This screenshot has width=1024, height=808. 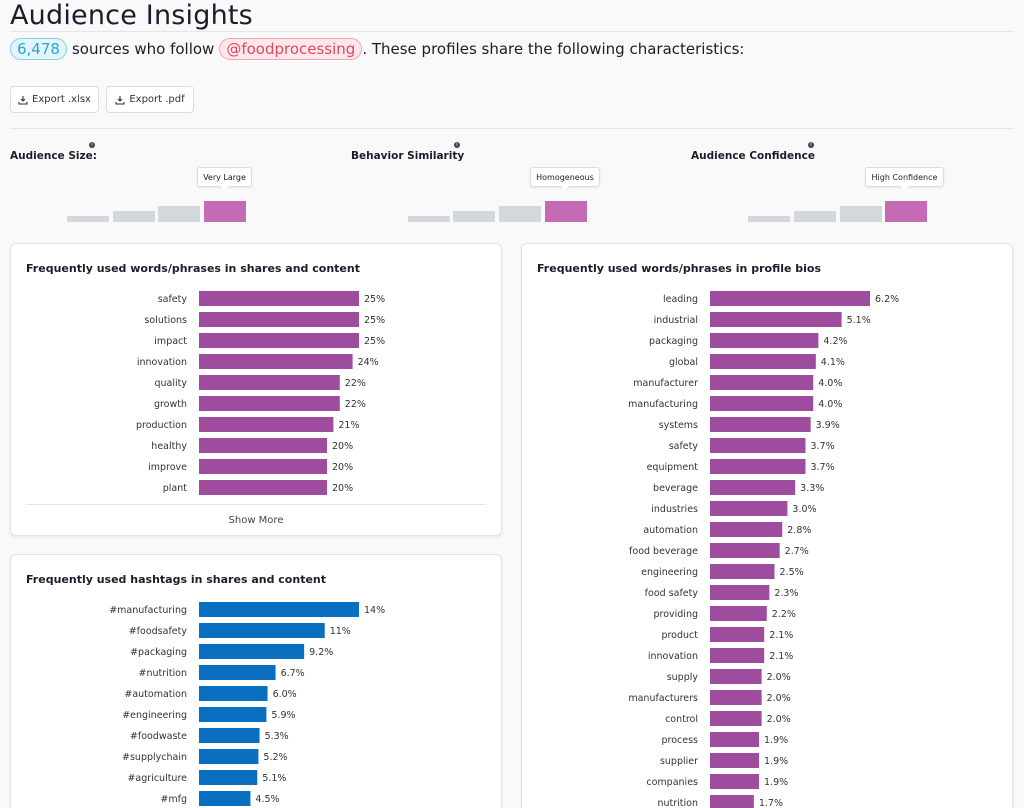 What do you see at coordinates (54, 99) in the screenshot?
I see `export-xlsx-button: Export .xlsx` at bounding box center [54, 99].